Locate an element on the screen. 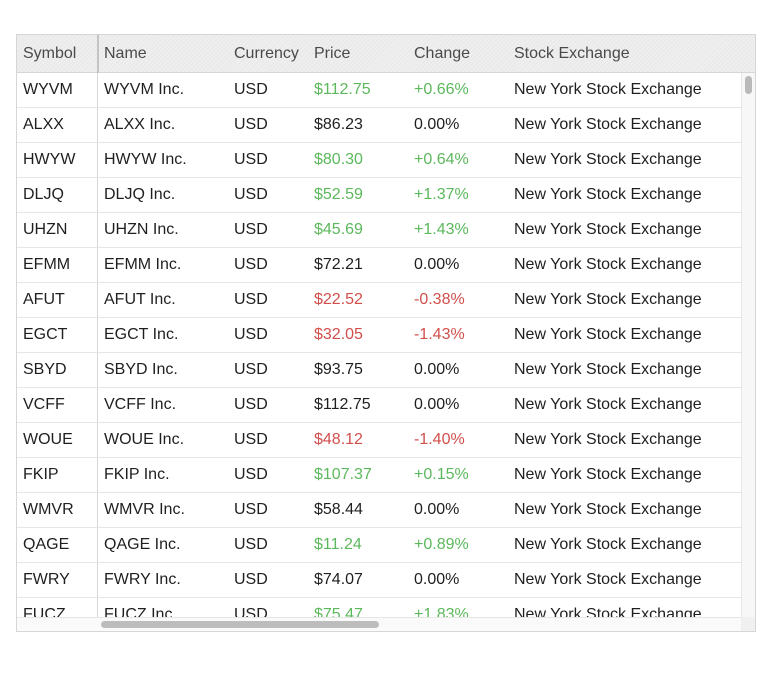 Image resolution: width=770 pixels, height=695 pixels. column-header-exchange: Stock Exchange is located at coordinates (572, 53).